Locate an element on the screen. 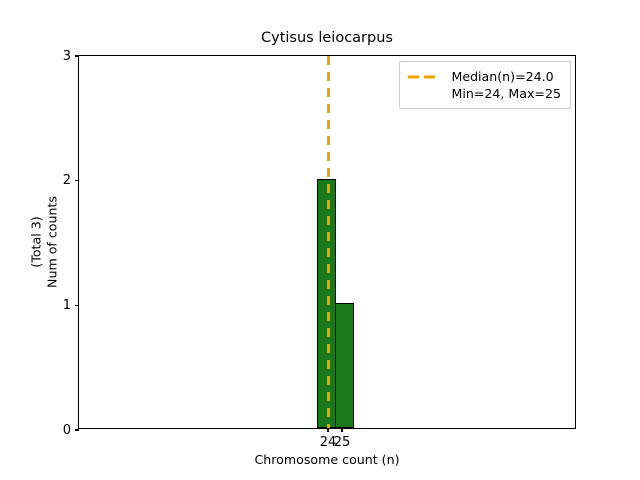  y-tick-label: 1 is located at coordinates (66, 305).